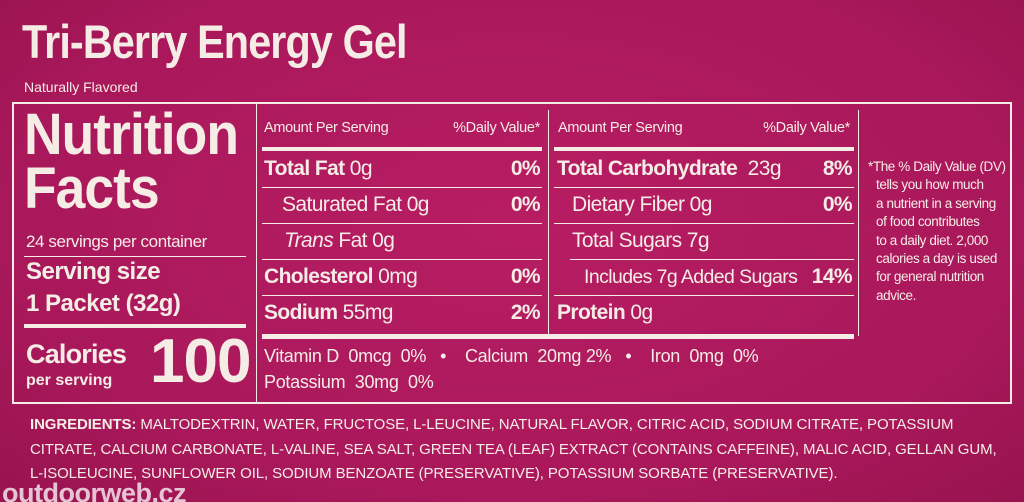 This screenshot has height=502, width=1024. I want to click on nutrient-row: Total Carbohydrate 23g 8%, so click(705, 169).